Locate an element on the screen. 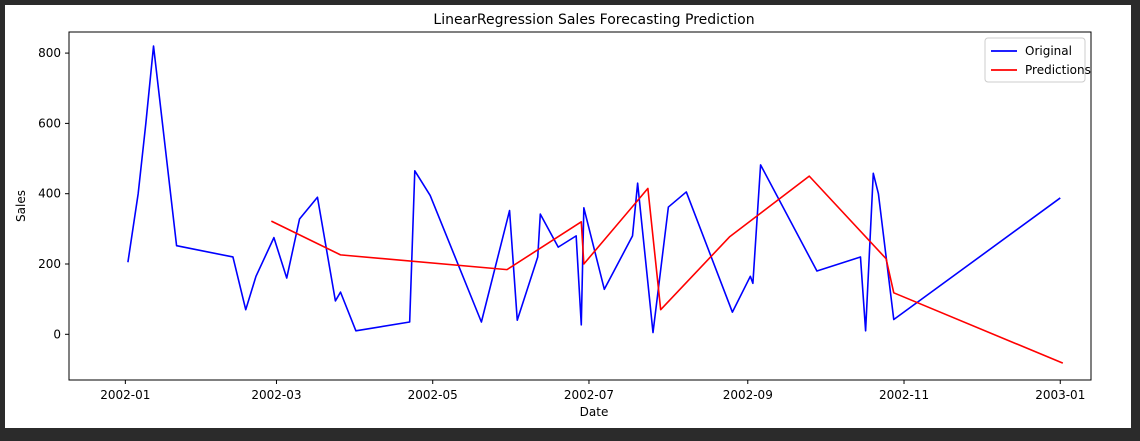  x-tick-label: 2003-01 is located at coordinates (1060, 395).